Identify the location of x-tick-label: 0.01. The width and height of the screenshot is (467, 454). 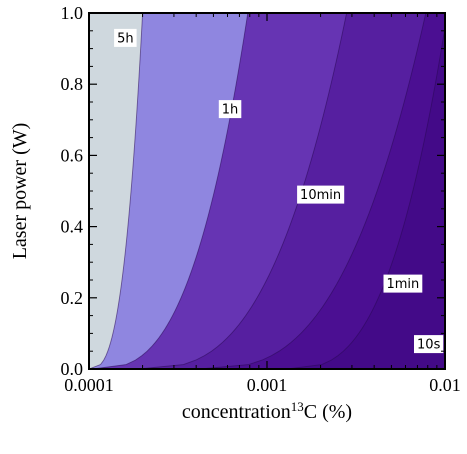
(445, 385).